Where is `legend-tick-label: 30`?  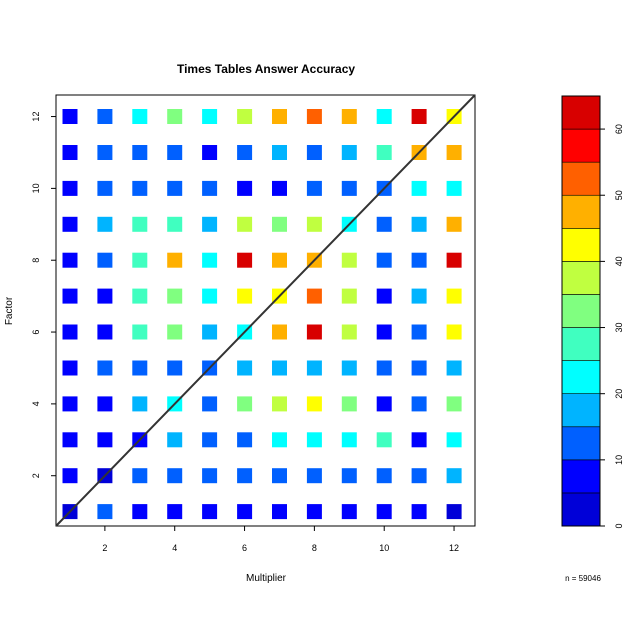 legend-tick-label: 30 is located at coordinates (619, 328).